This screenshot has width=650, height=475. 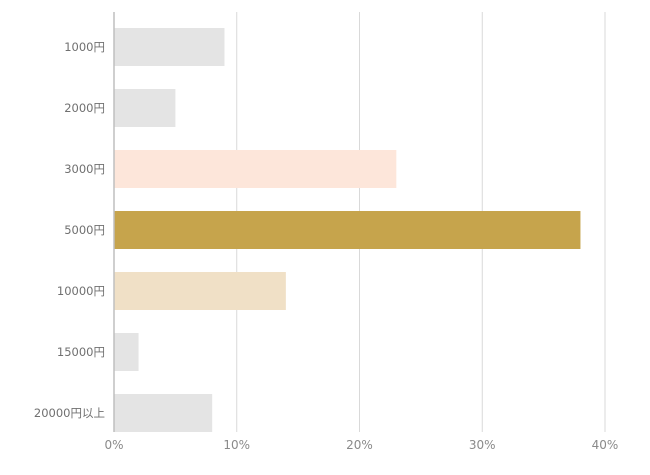 What do you see at coordinates (81, 352) in the screenshot?
I see `category-label-5: 15000円` at bounding box center [81, 352].